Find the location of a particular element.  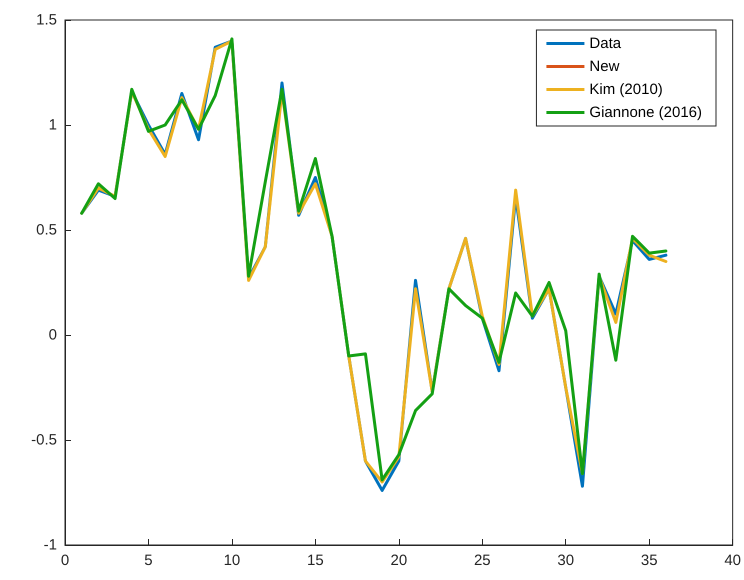

x-tick-label: 30 is located at coordinates (565, 560).